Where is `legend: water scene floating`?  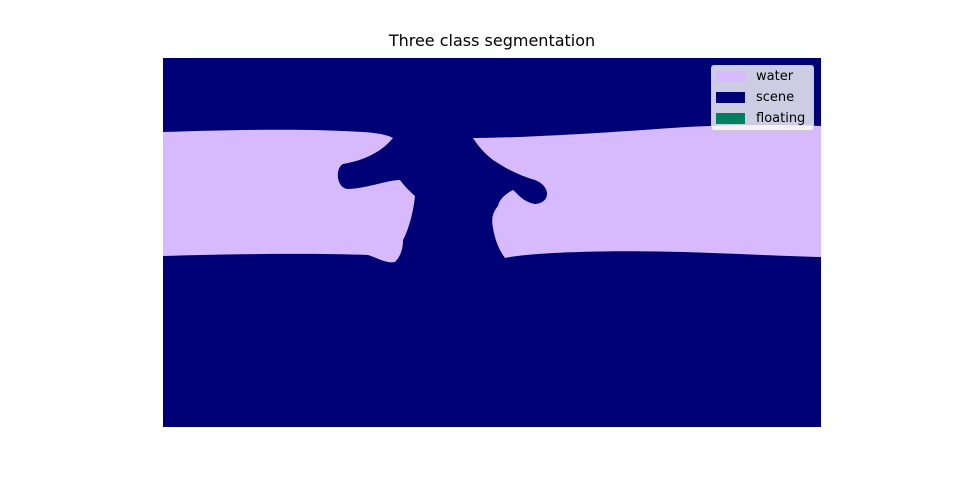 legend: water scene floating is located at coordinates (762, 98).